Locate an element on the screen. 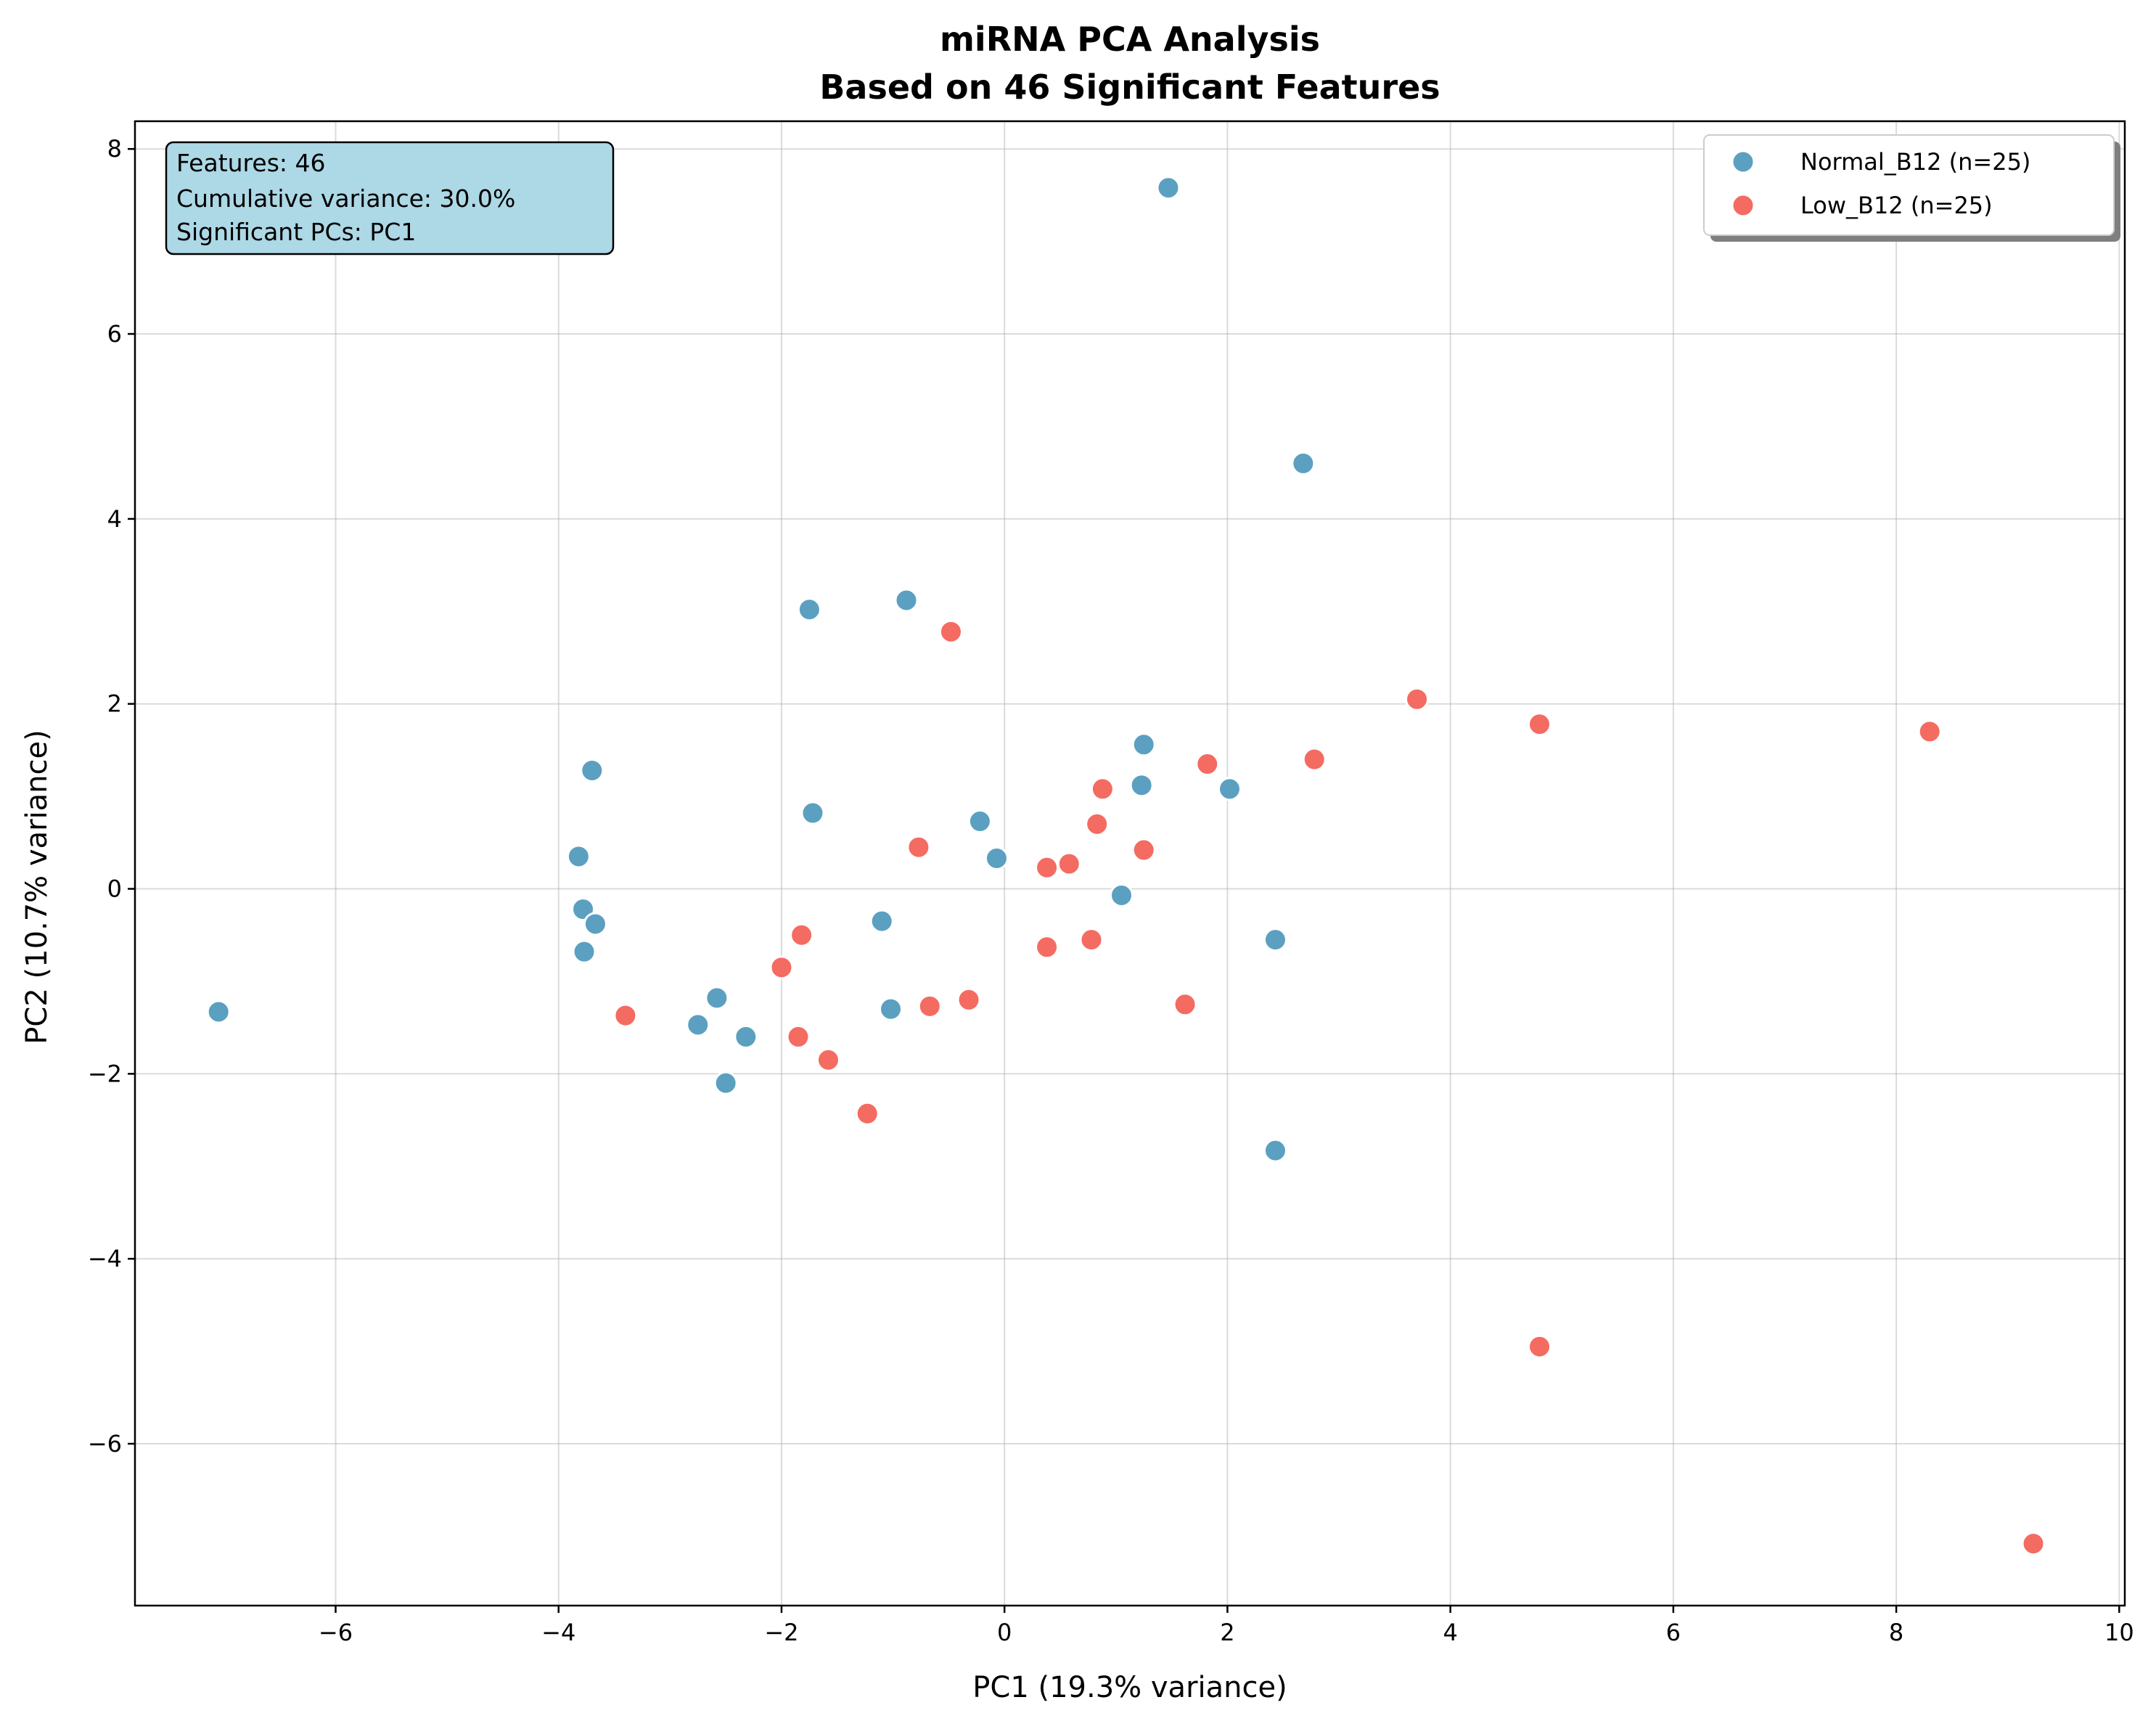 This screenshot has height=1721, width=2156. info-box-background is located at coordinates (390, 198).